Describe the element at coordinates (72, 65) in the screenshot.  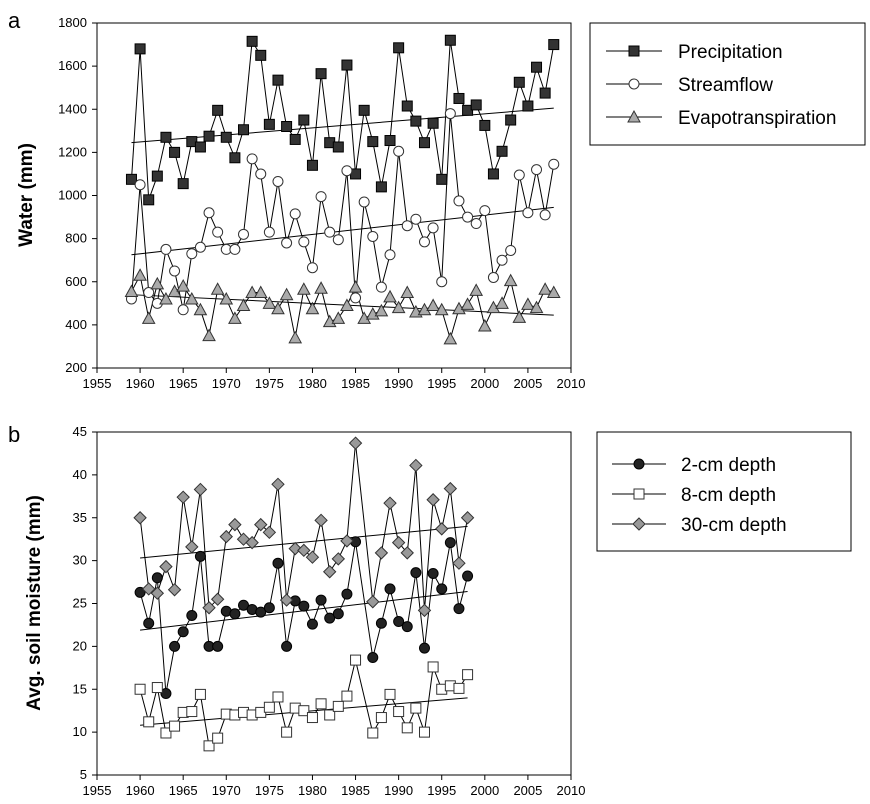
I see `y-tick-label: 1600` at that location.